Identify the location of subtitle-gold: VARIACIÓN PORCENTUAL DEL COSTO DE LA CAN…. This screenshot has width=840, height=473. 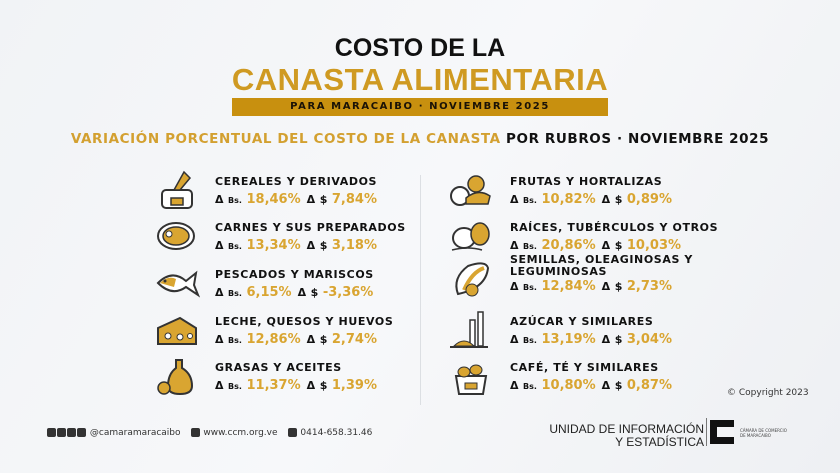
(285, 139).